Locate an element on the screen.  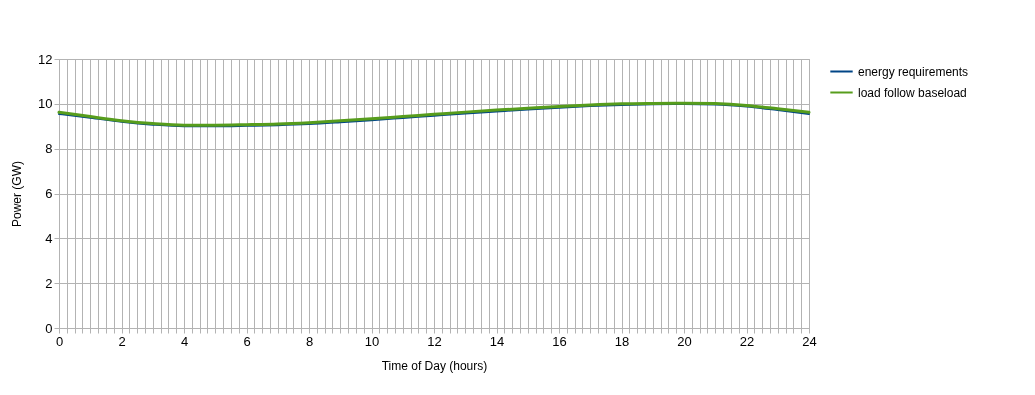
x-tick-label: 16 is located at coordinates (559, 341).